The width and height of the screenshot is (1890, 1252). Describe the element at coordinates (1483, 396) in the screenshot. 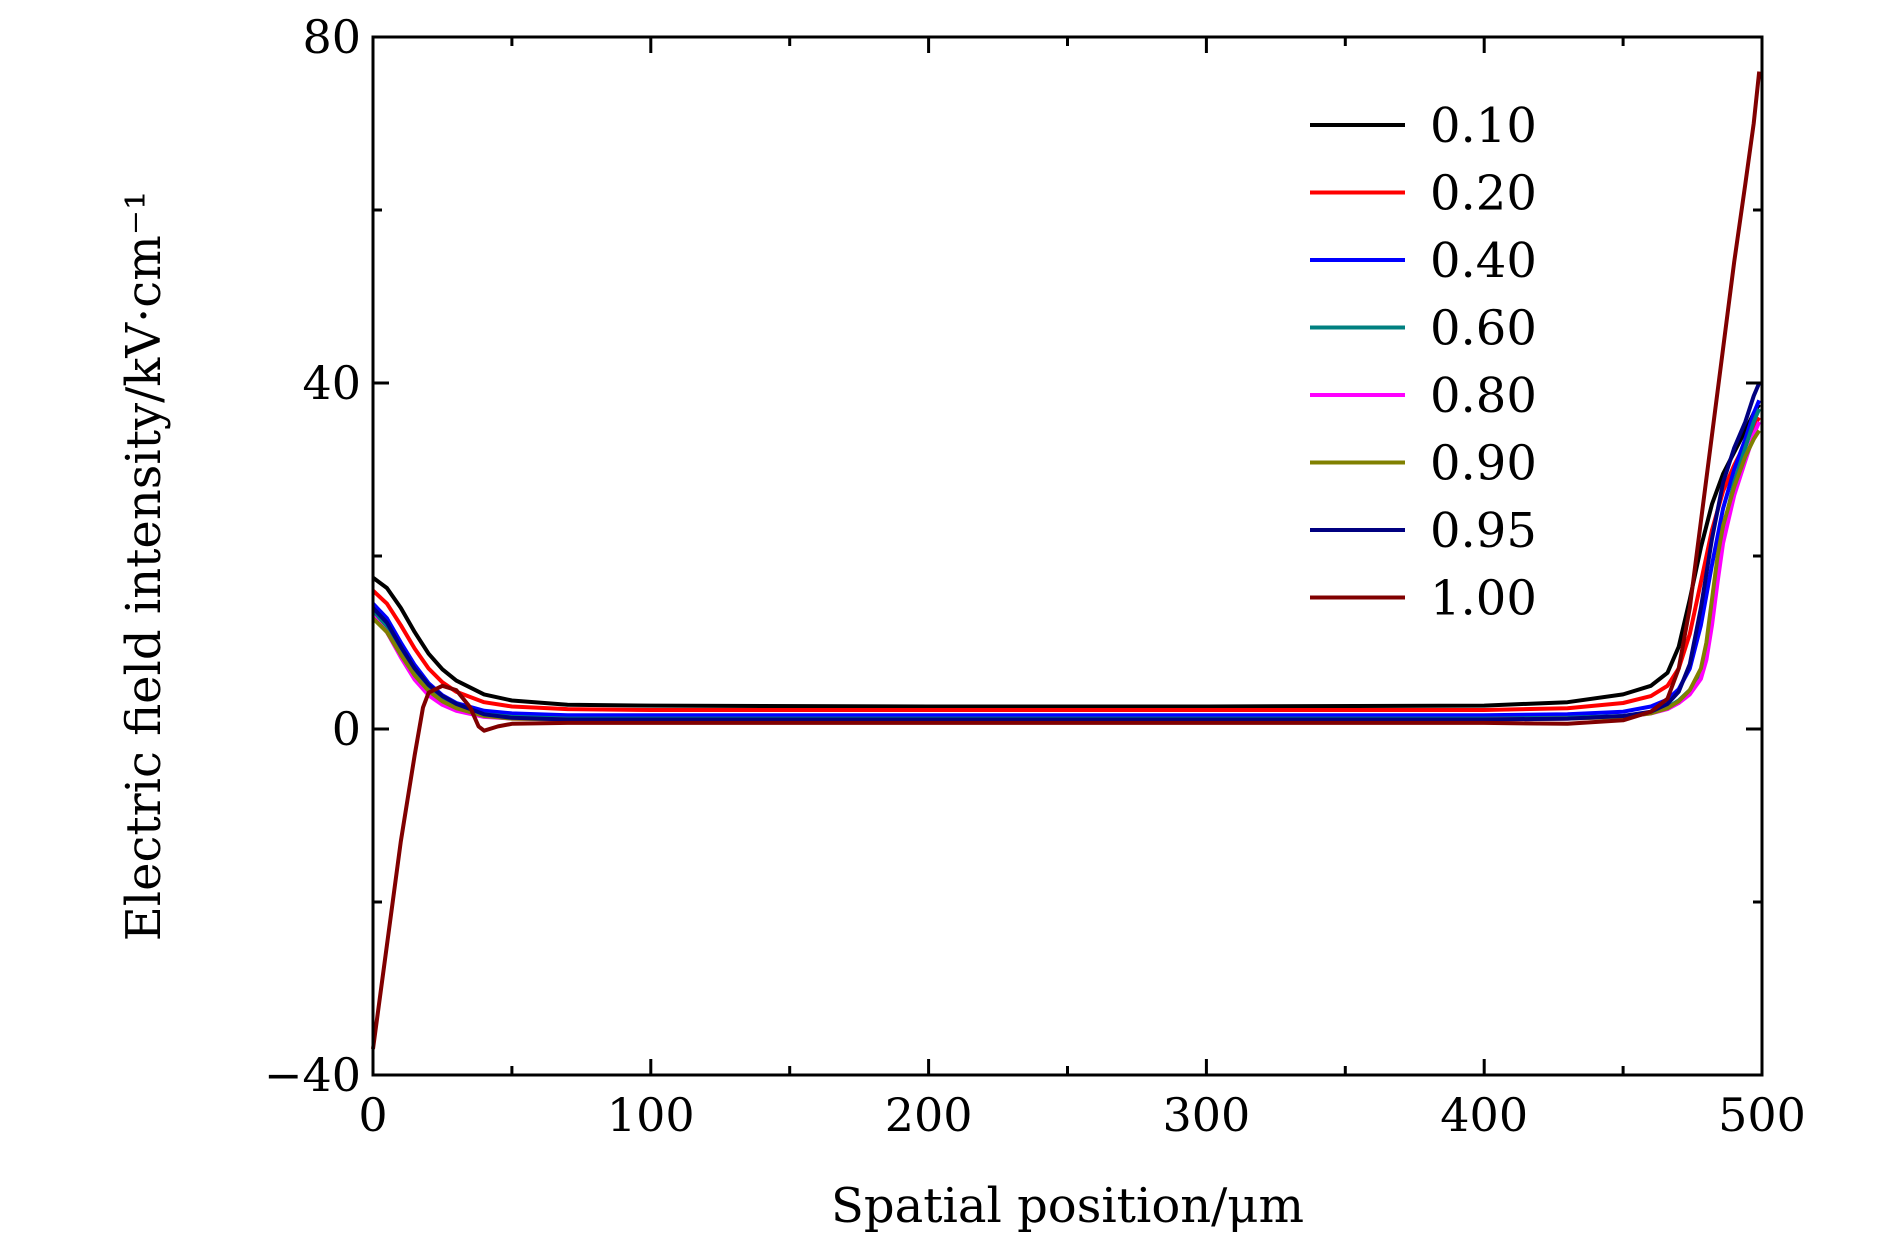

I see `legend-label: 0.80` at that location.